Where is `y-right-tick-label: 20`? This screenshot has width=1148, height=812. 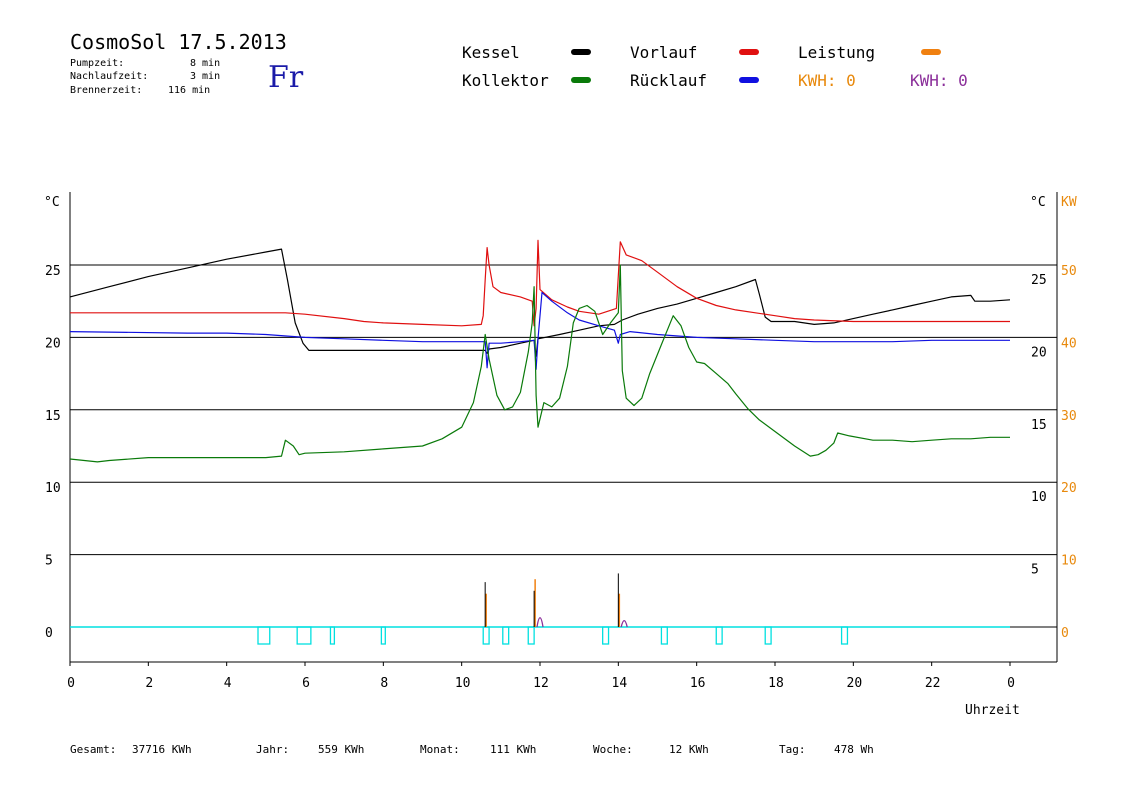 y-right-tick-label: 20 is located at coordinates (1039, 352).